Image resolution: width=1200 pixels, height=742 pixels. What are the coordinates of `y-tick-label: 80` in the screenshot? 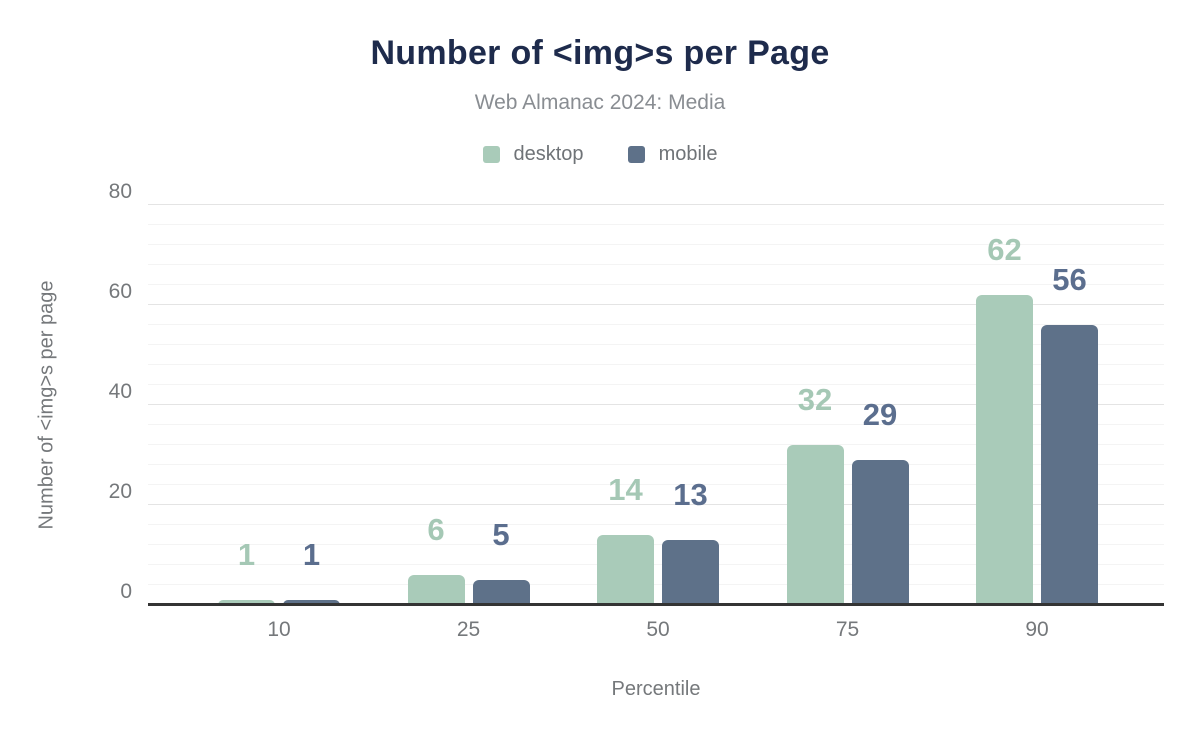 It's located at (120, 191).